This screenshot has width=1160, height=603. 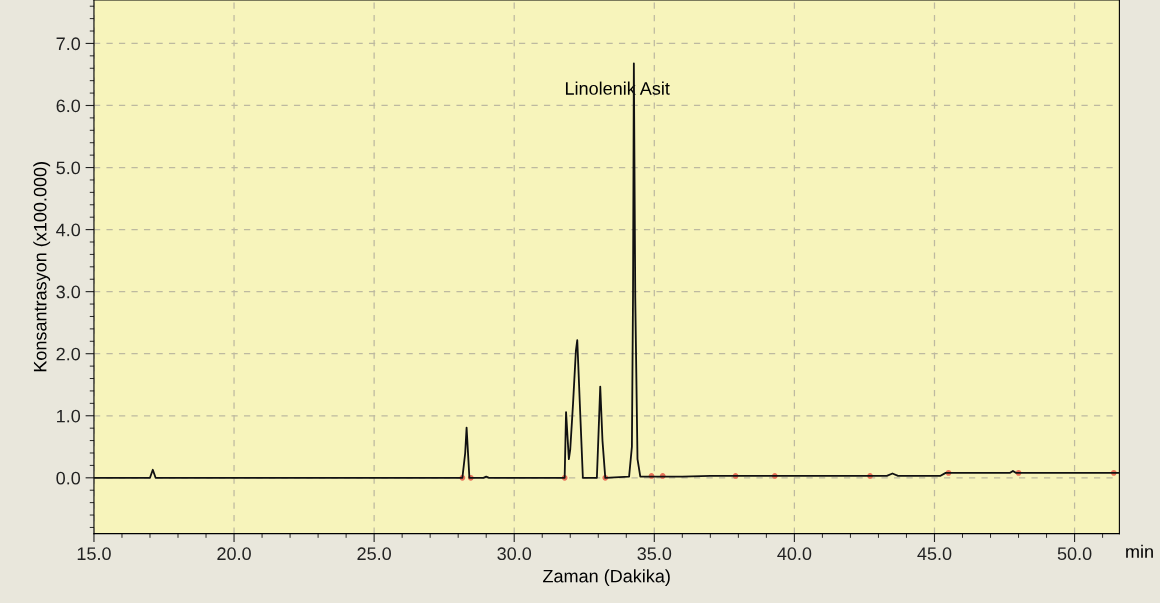 What do you see at coordinates (374, 554) in the screenshot?
I see `x-tick-label: 25.0` at bounding box center [374, 554].